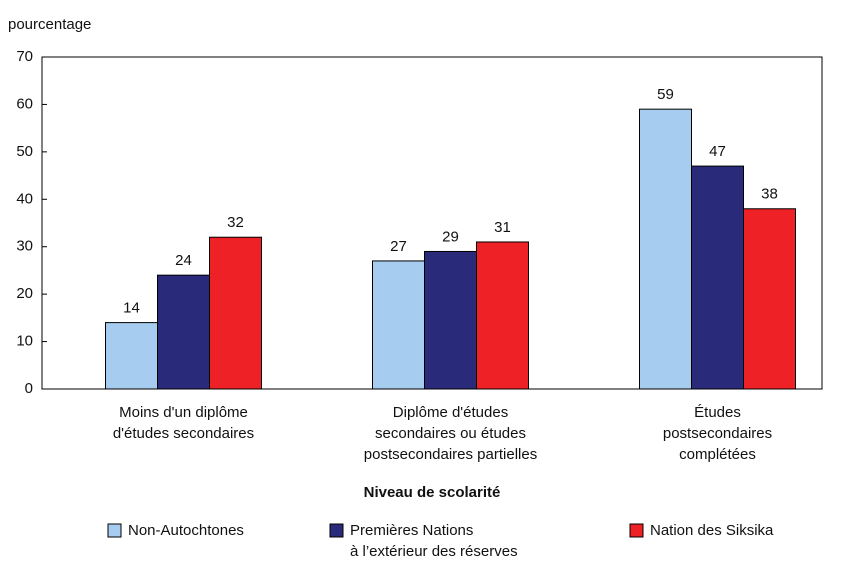  What do you see at coordinates (24, 246) in the screenshot?
I see `y-tick-label: 30` at bounding box center [24, 246].